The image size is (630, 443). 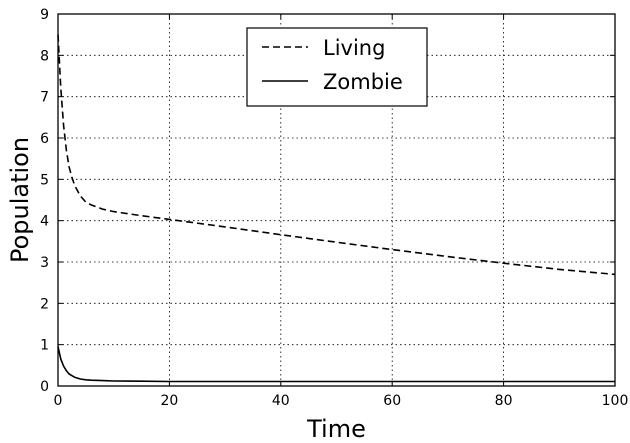 I want to click on y-tick-label: 4, so click(x=44, y=222).